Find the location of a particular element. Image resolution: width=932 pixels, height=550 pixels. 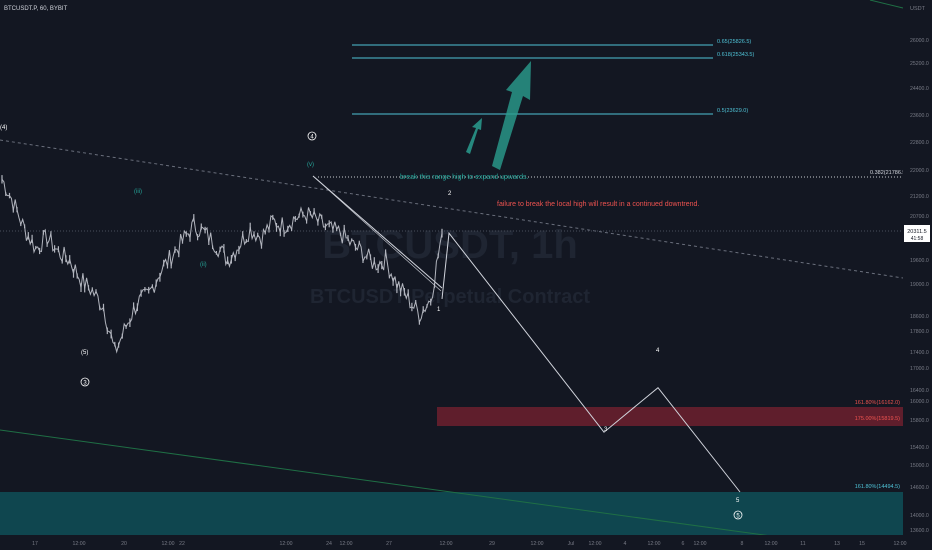

time-tick-label: 29 is located at coordinates (492, 544).